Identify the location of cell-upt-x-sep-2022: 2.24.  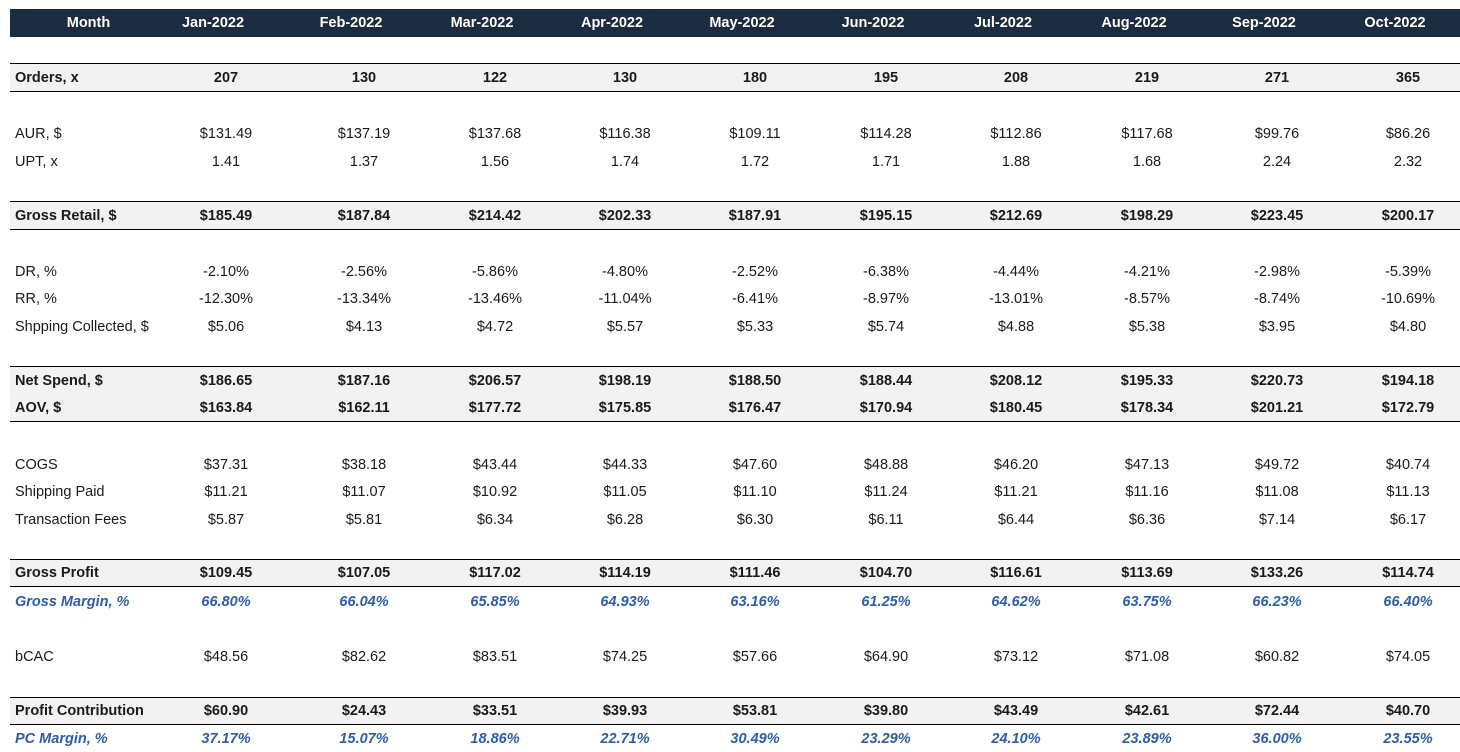
(1277, 162).